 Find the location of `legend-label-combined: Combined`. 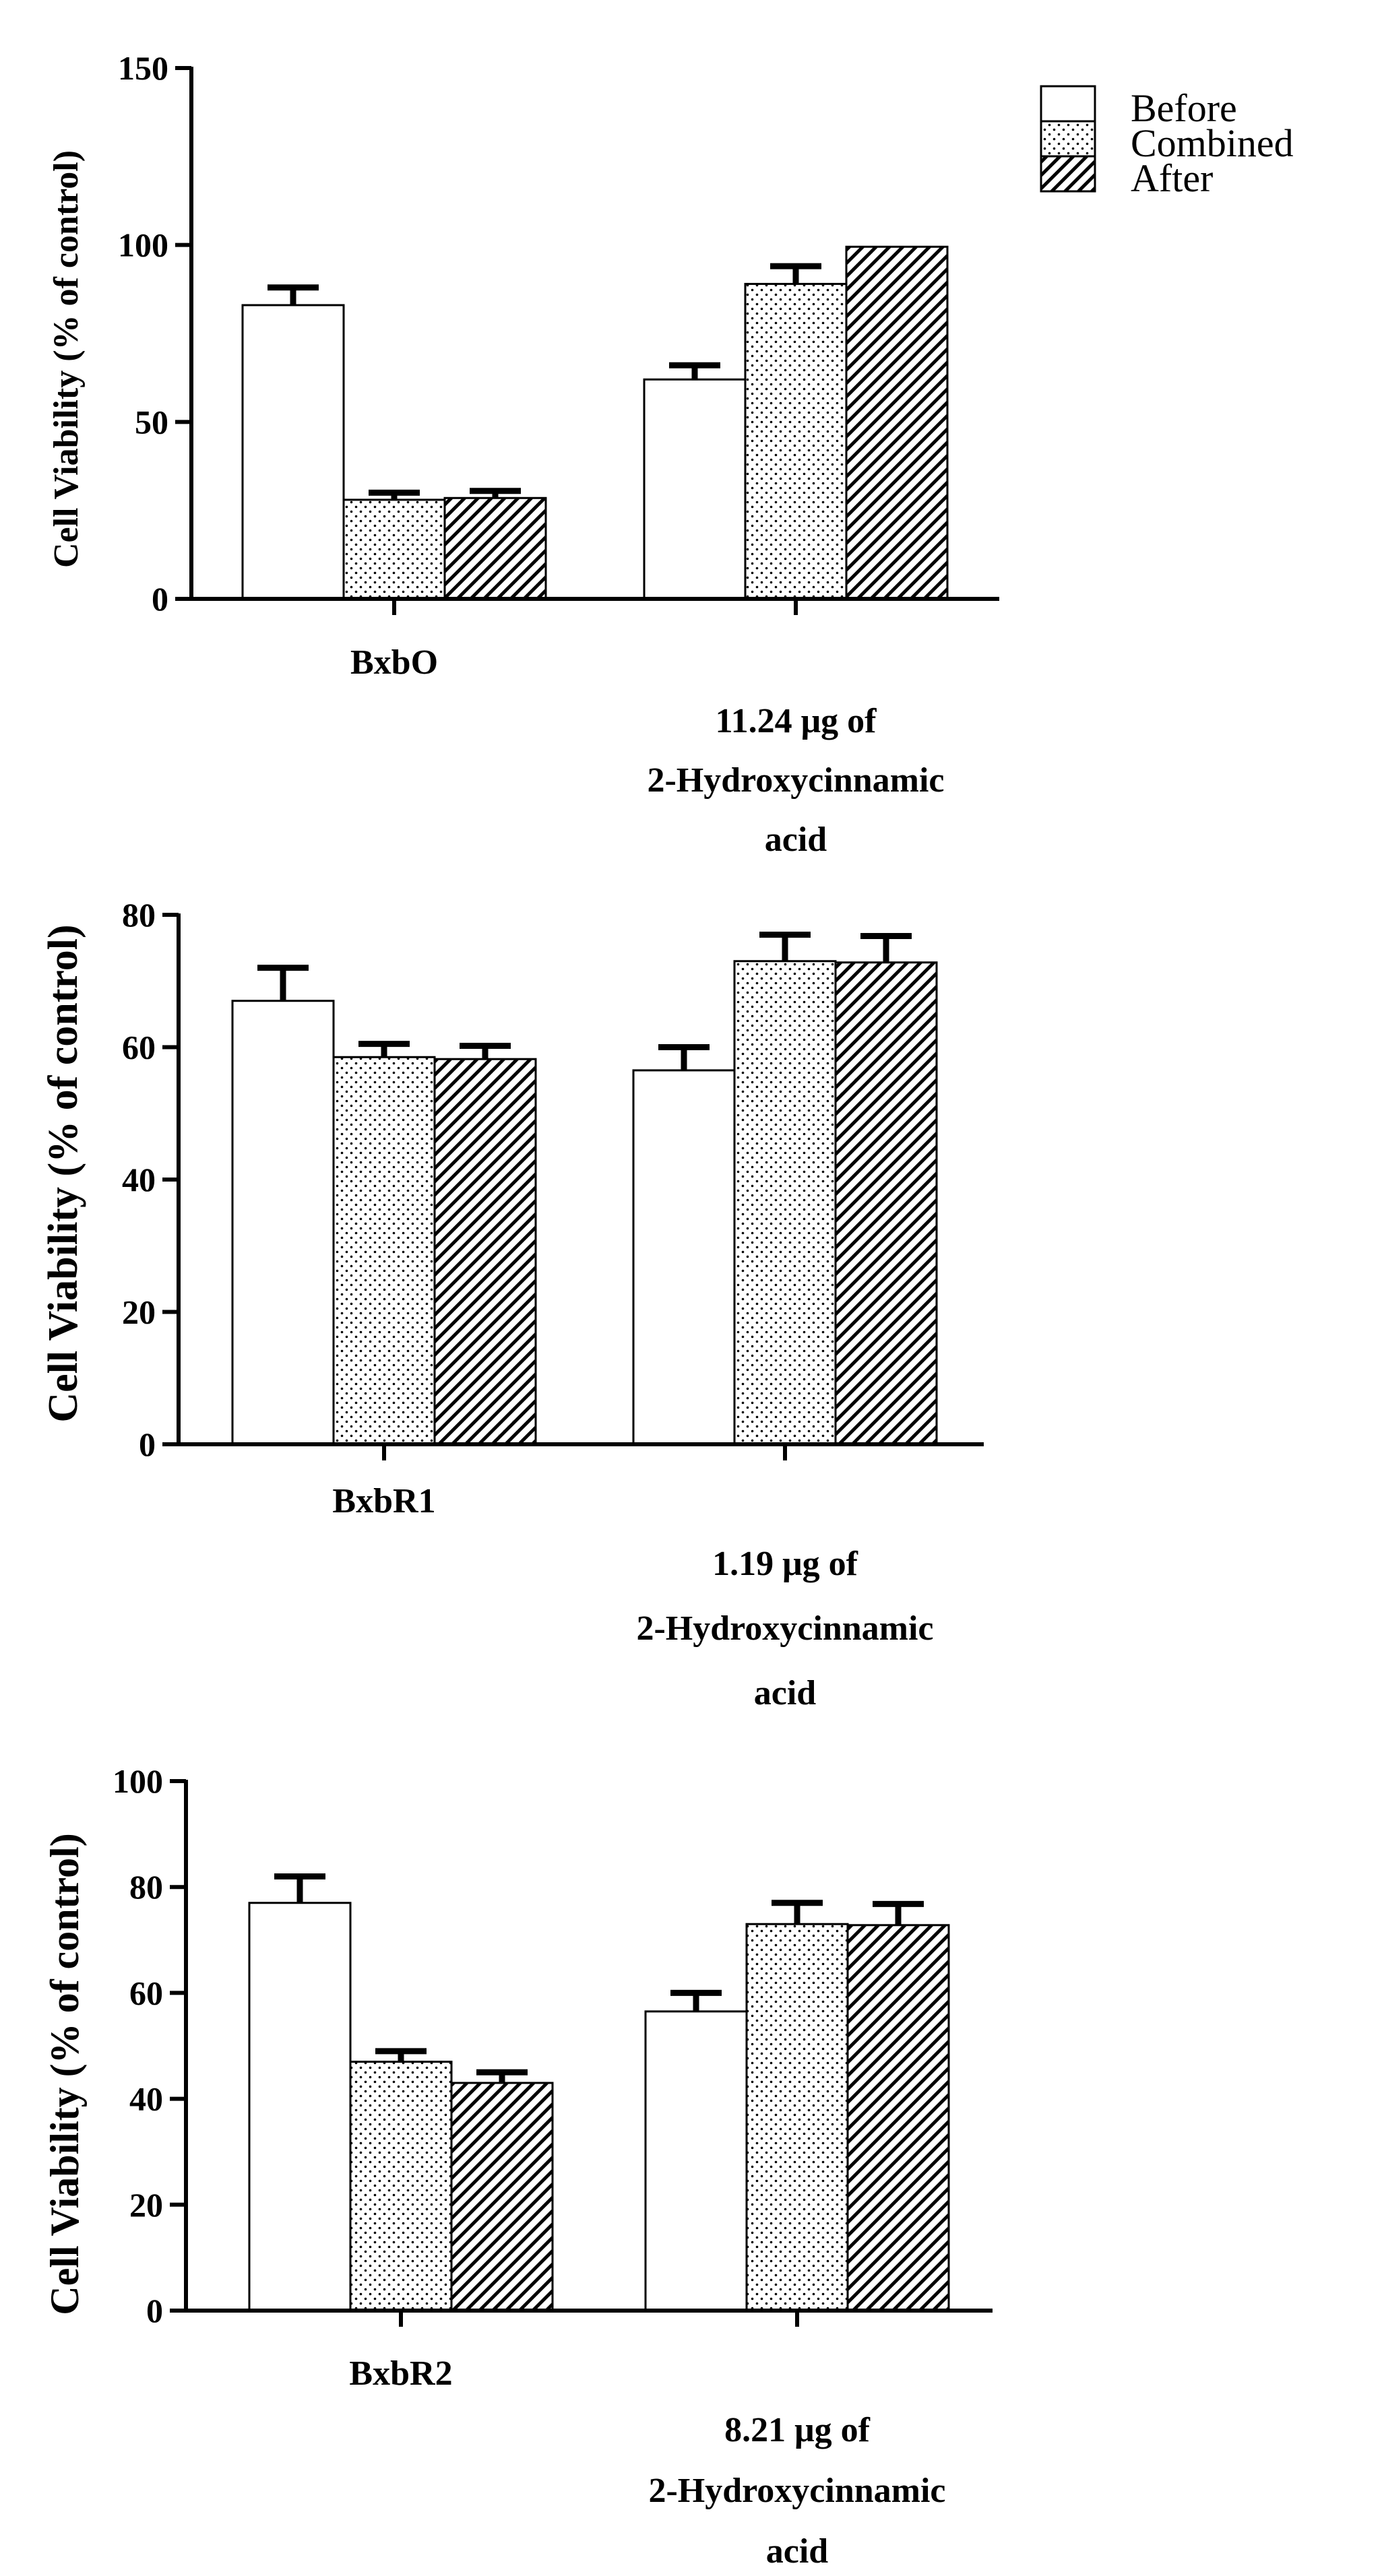

legend-label-combined: Combined is located at coordinates (1212, 143).